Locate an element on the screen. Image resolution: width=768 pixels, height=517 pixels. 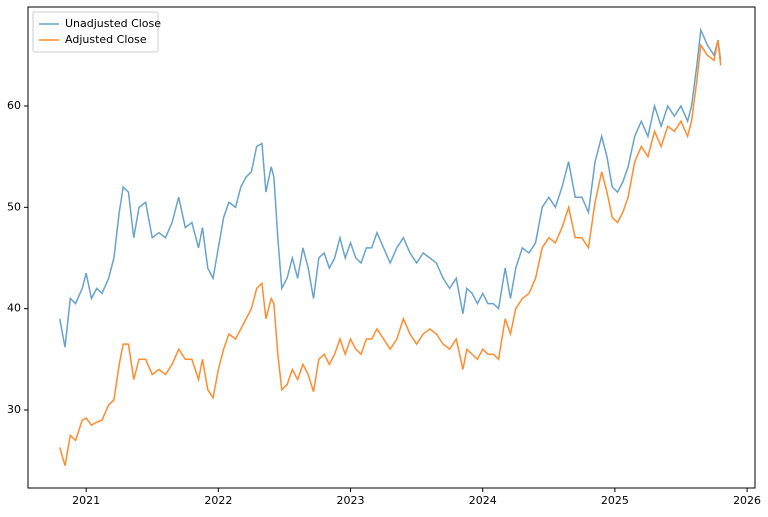
y-tick-label: 30 is located at coordinates (14, 409).